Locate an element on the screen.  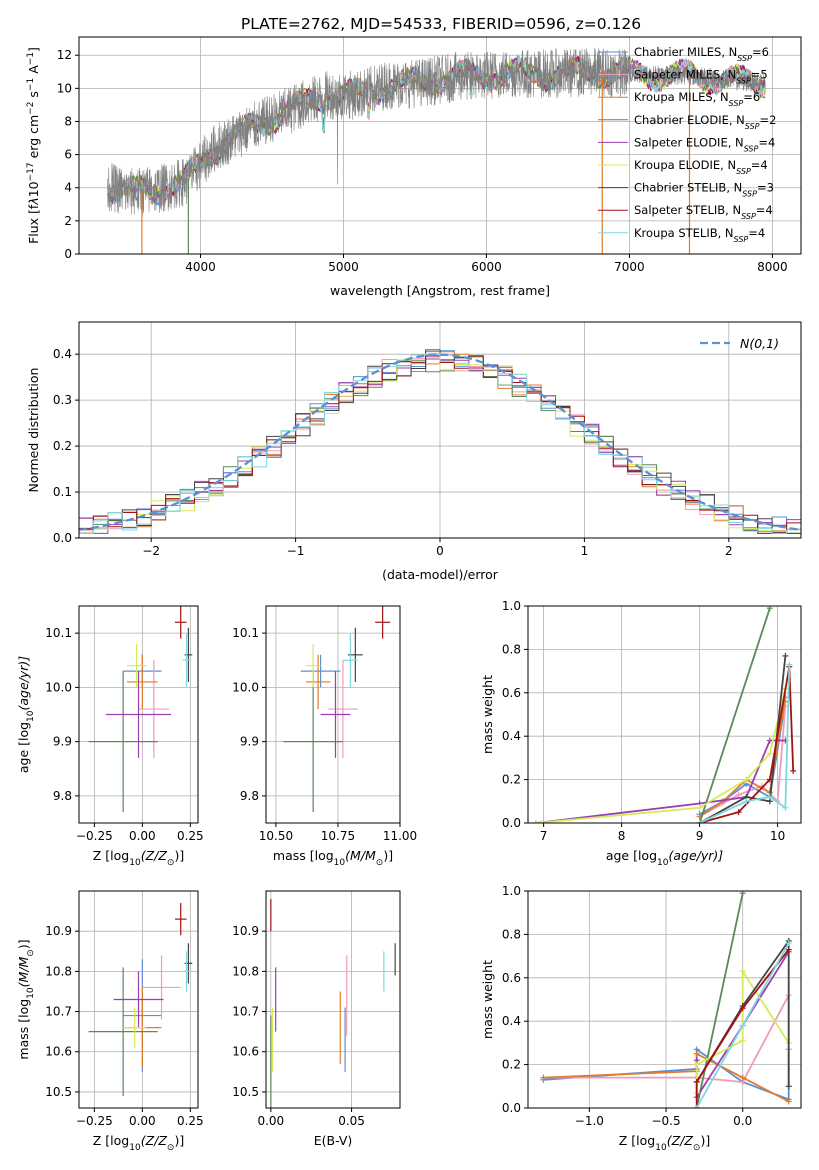
x-tick-label: −1.0 is located at coordinates (589, 1121).